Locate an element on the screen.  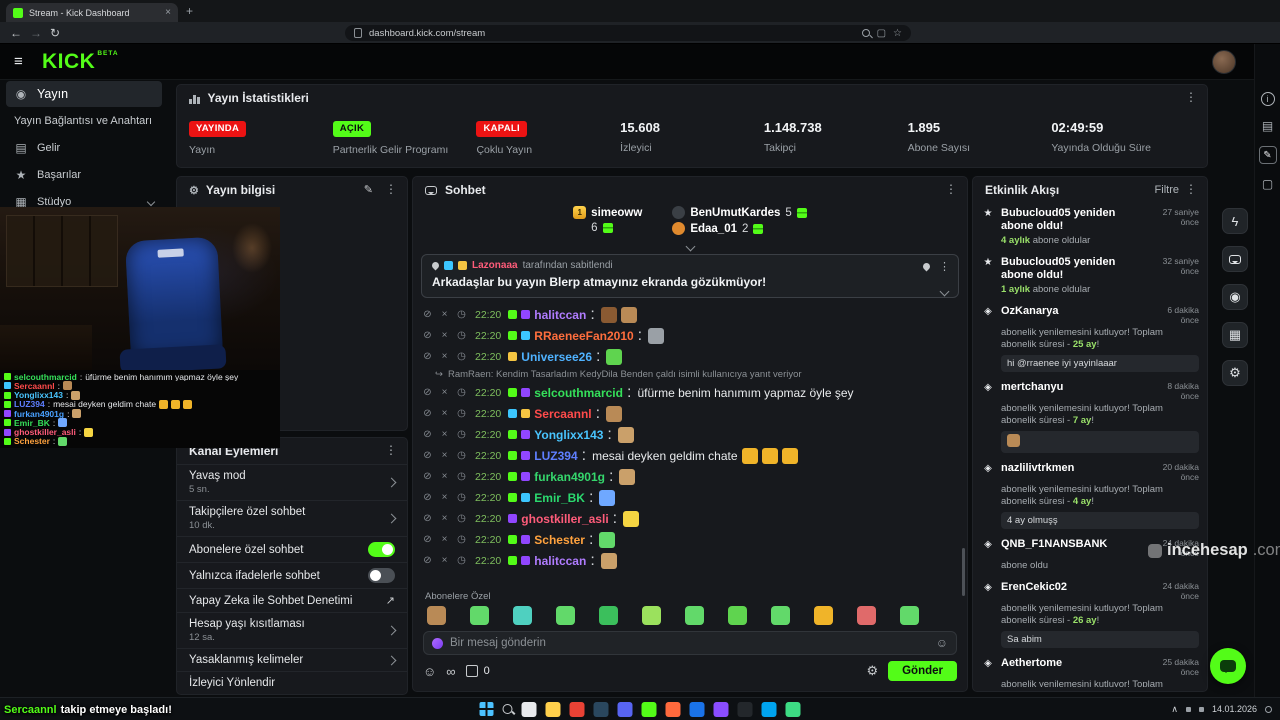
cast-icon: ▢ is located at coordinates (1267, 184).